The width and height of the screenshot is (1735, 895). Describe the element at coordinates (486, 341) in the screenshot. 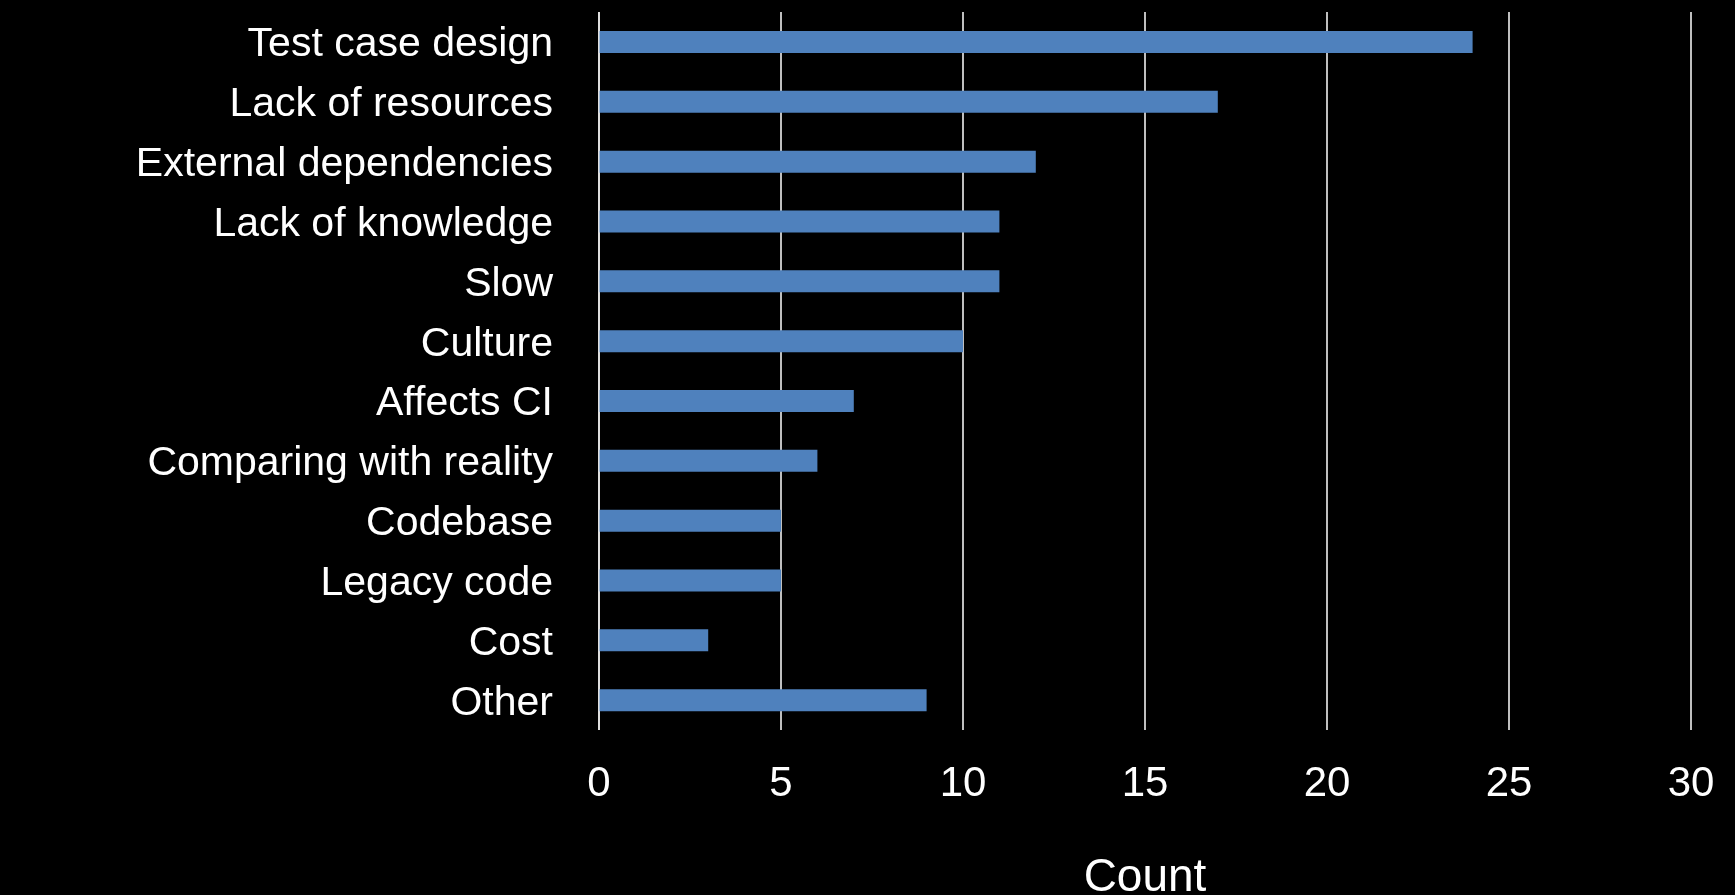

I see `y-tick-label: Culture` at that location.